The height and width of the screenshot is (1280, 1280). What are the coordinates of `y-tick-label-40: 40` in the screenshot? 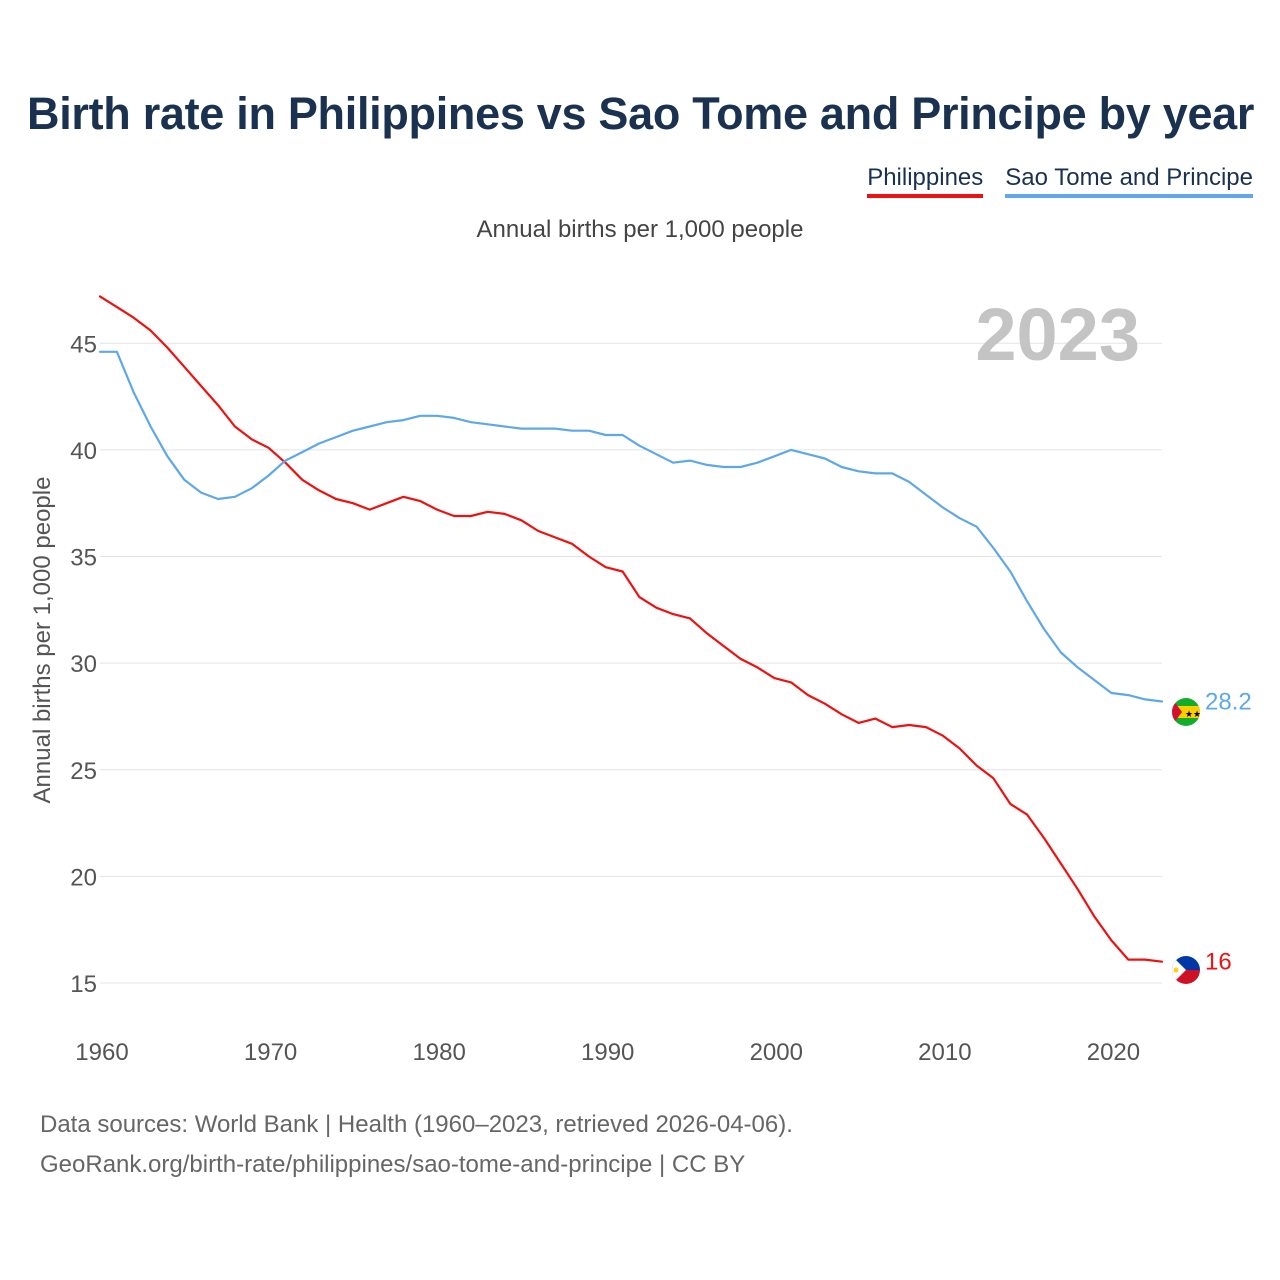 It's located at (83, 451).